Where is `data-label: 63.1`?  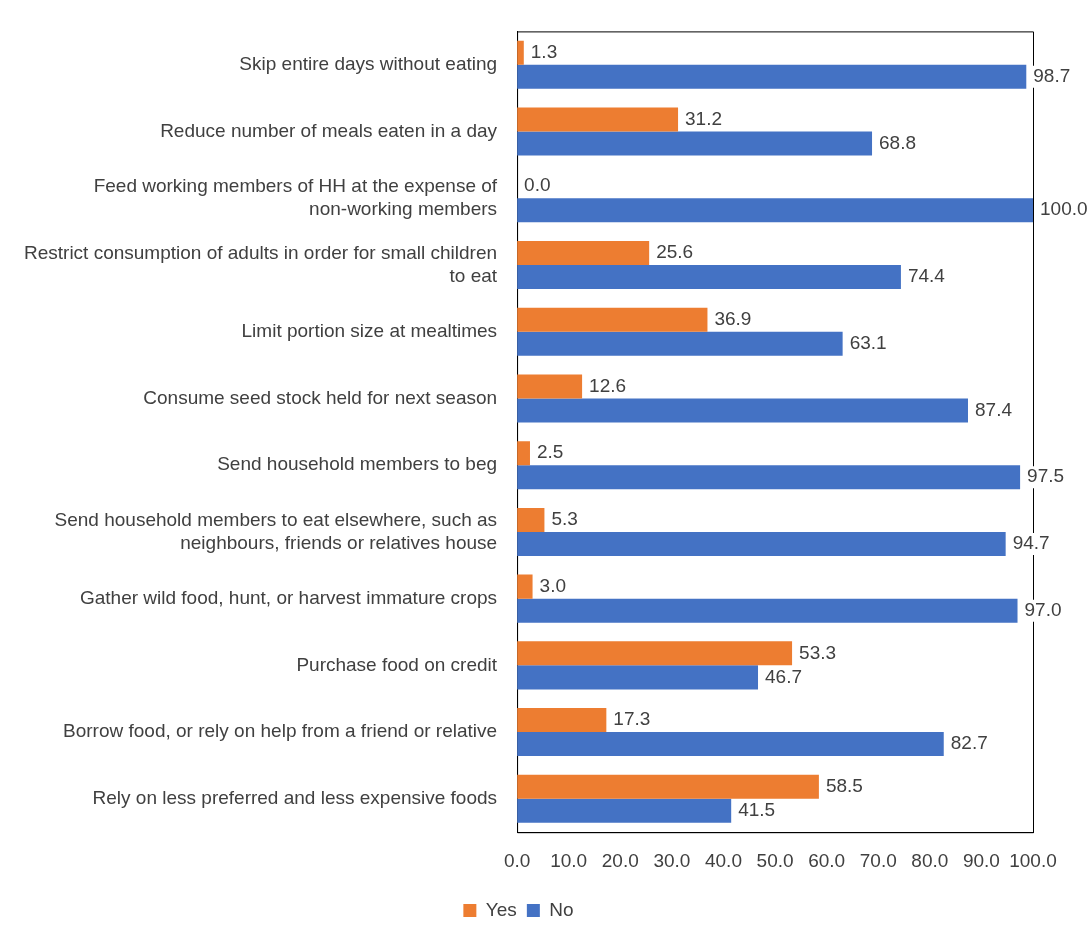 data-label: 63.1 is located at coordinates (868, 342).